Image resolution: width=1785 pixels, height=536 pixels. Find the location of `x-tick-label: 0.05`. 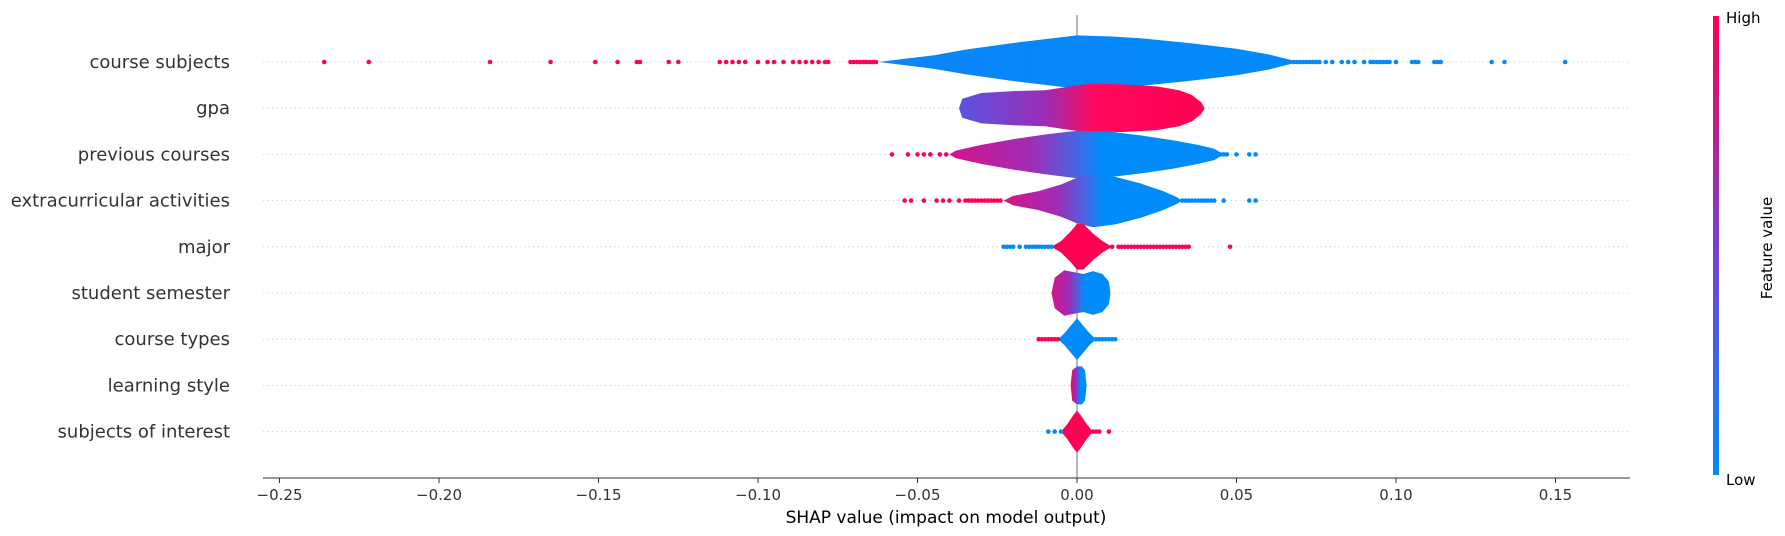

x-tick-label: 0.05 is located at coordinates (1236, 495).